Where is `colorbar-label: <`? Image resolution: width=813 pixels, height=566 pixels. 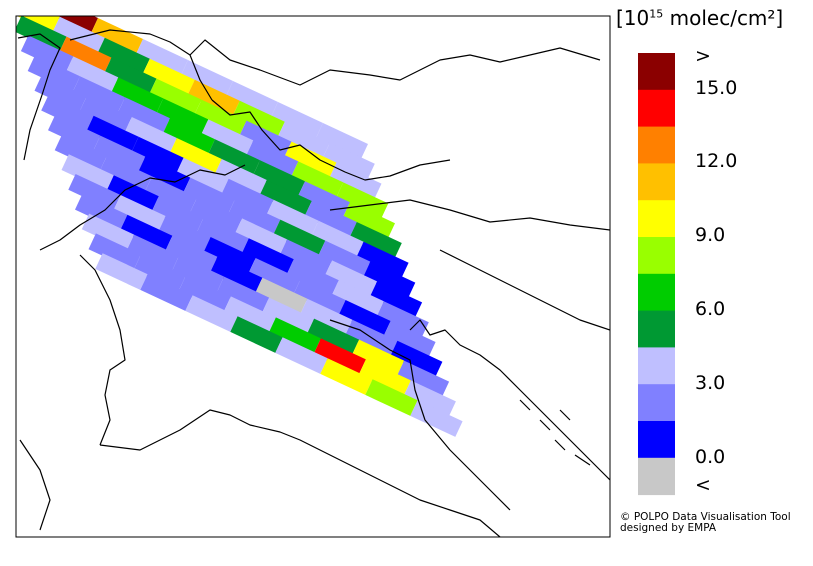
colorbar-label: < is located at coordinates (703, 485).